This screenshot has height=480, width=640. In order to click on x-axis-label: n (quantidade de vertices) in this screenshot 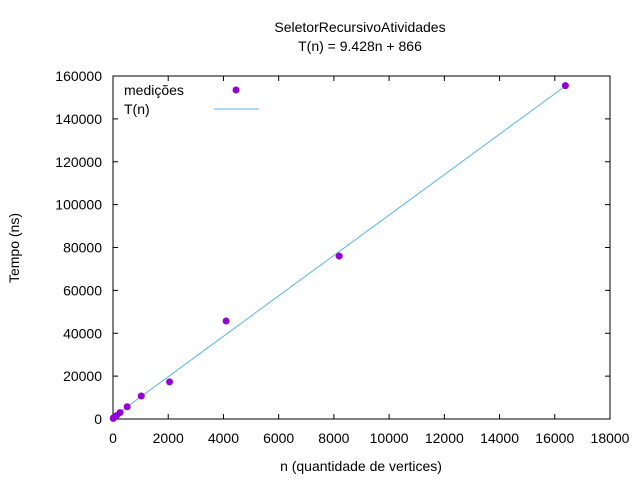, I will do `click(361, 466)`.